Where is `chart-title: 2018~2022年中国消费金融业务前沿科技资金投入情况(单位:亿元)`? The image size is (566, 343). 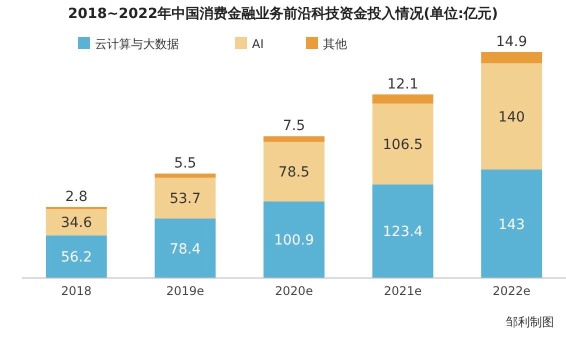
chart-title: 2018~2022年中国消费金融业务前沿科技资金投入情况(单位:亿元) is located at coordinates (283, 14).